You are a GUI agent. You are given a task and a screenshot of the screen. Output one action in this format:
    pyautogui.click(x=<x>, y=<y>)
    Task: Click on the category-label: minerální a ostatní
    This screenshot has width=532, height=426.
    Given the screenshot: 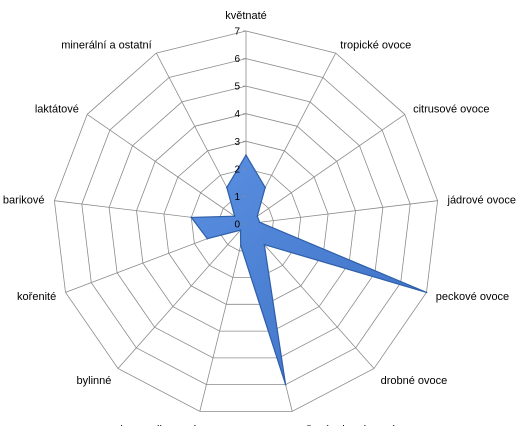 What is the action you would take?
    pyautogui.click(x=106, y=45)
    